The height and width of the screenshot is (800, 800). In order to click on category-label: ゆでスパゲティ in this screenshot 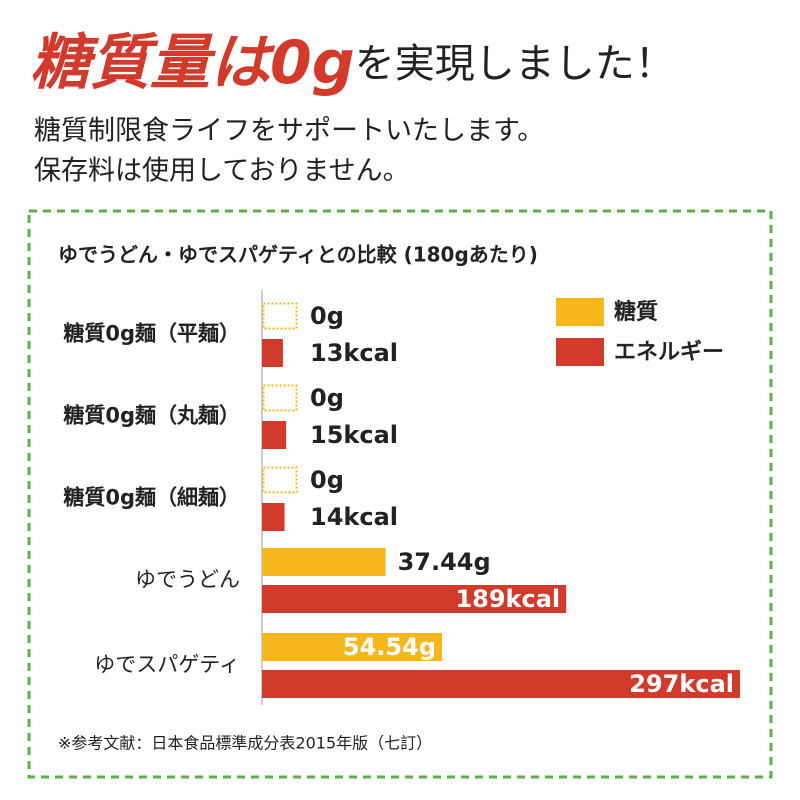, I will do `click(167, 665)`.